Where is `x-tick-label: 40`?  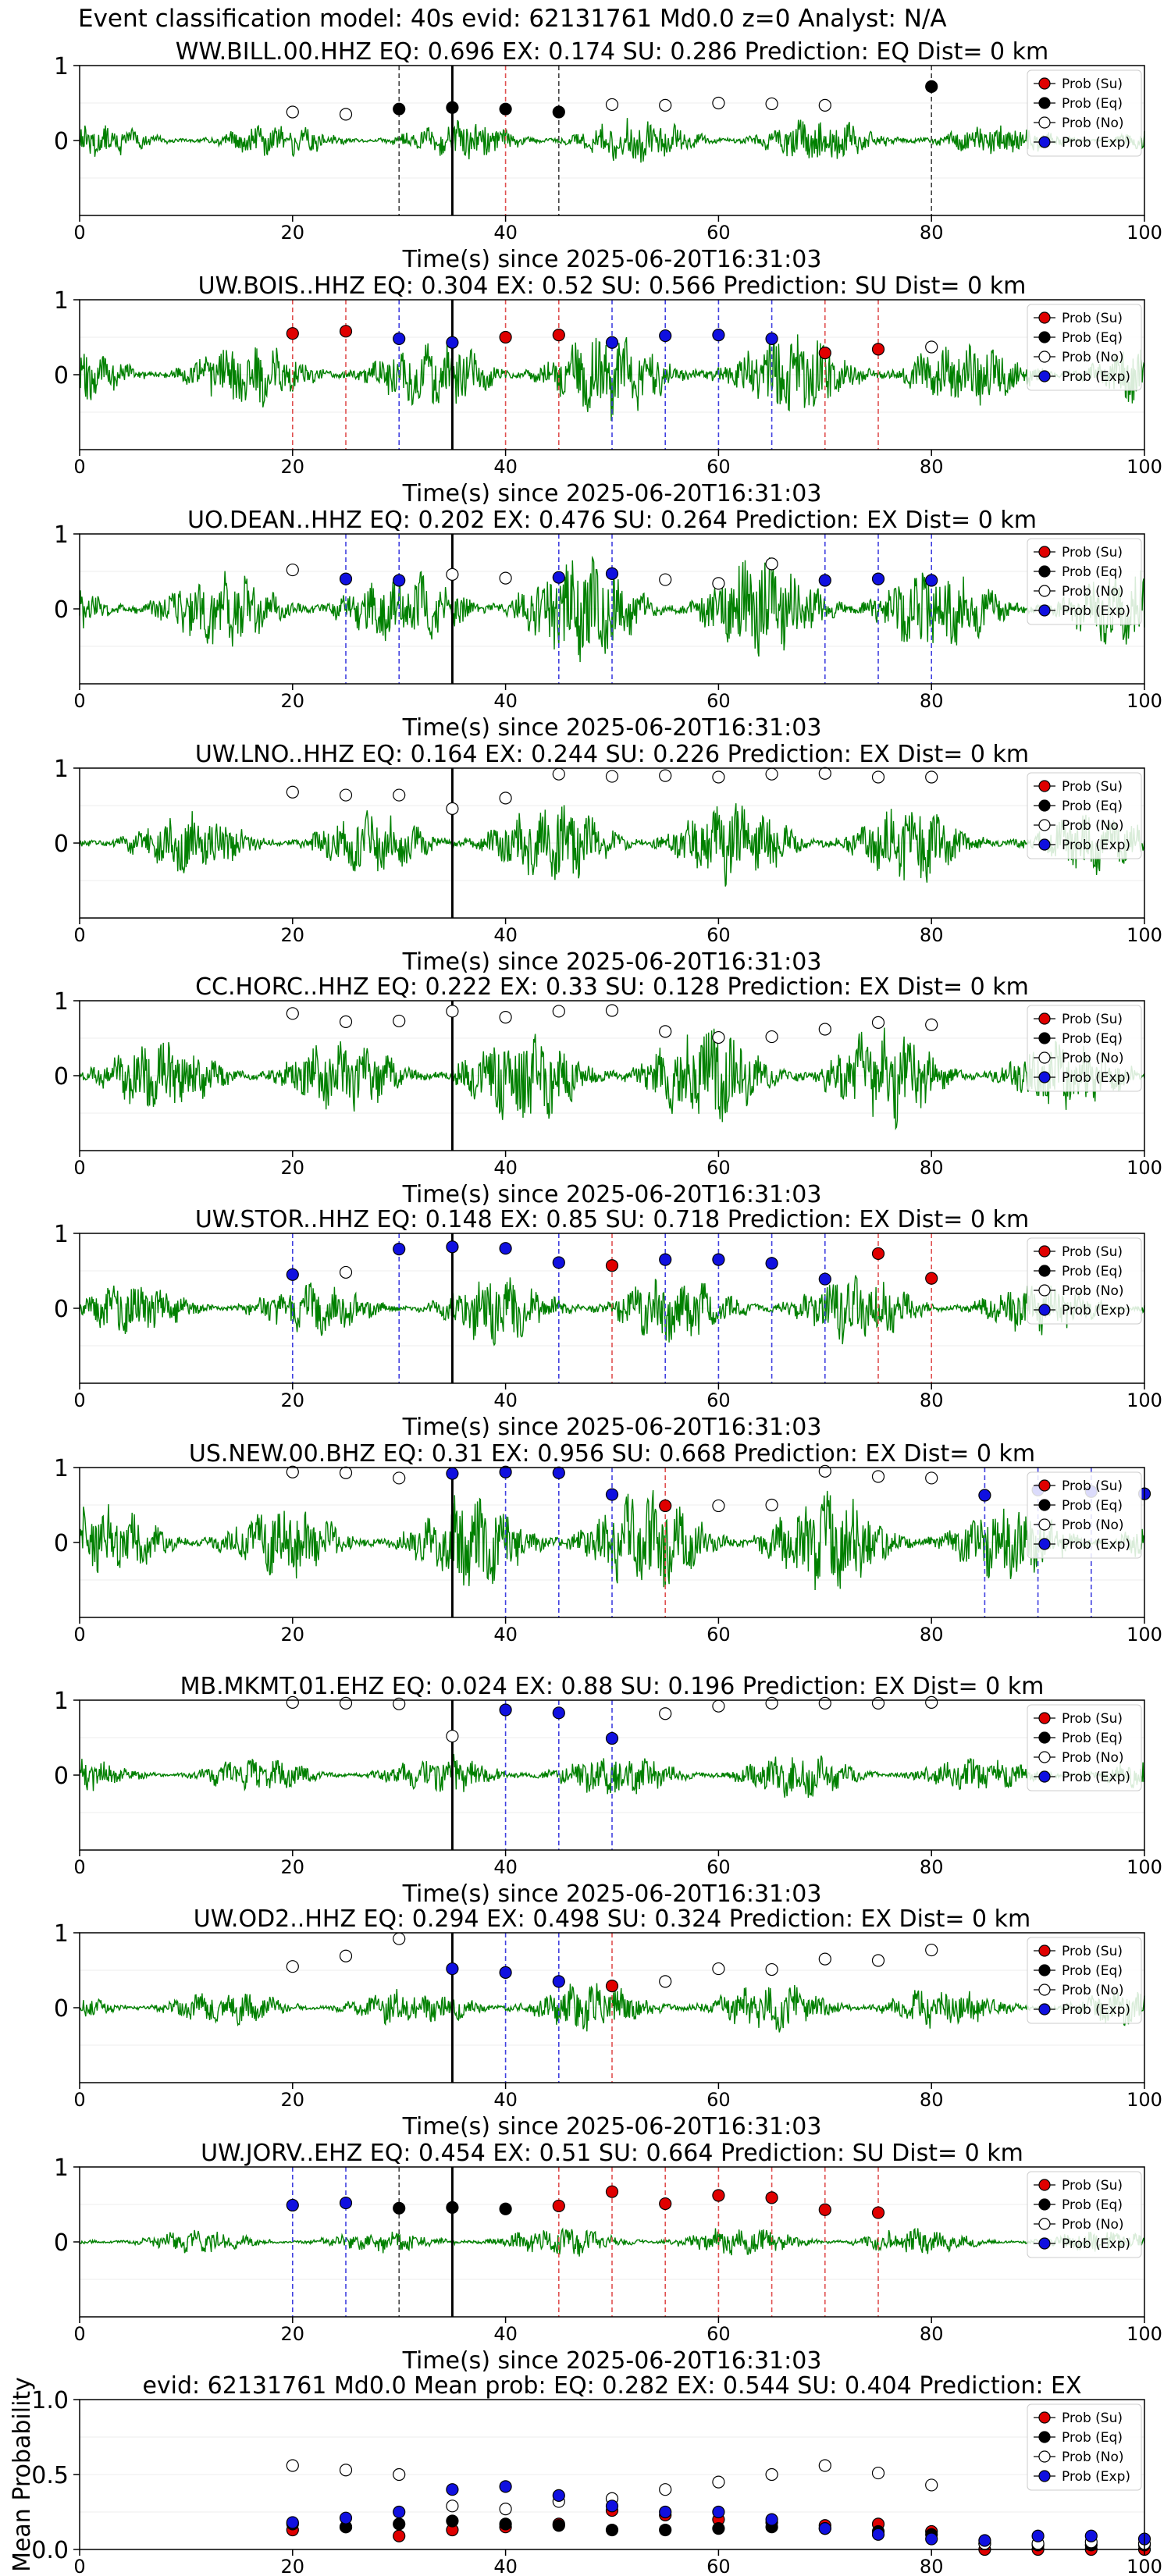 x-tick-label: 40 is located at coordinates (505, 2100).